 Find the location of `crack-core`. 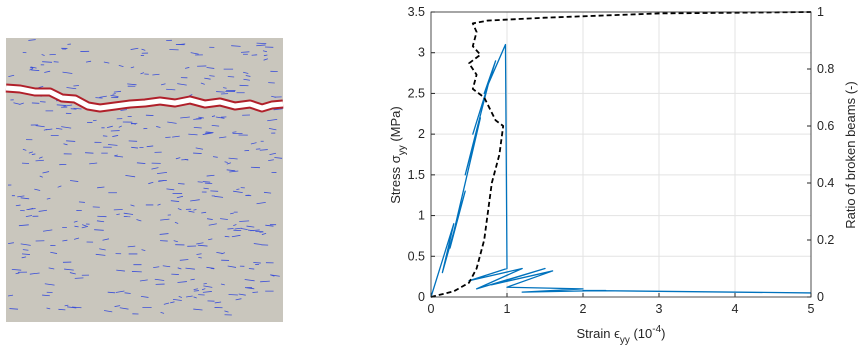

crack-core is located at coordinates (144, 98).